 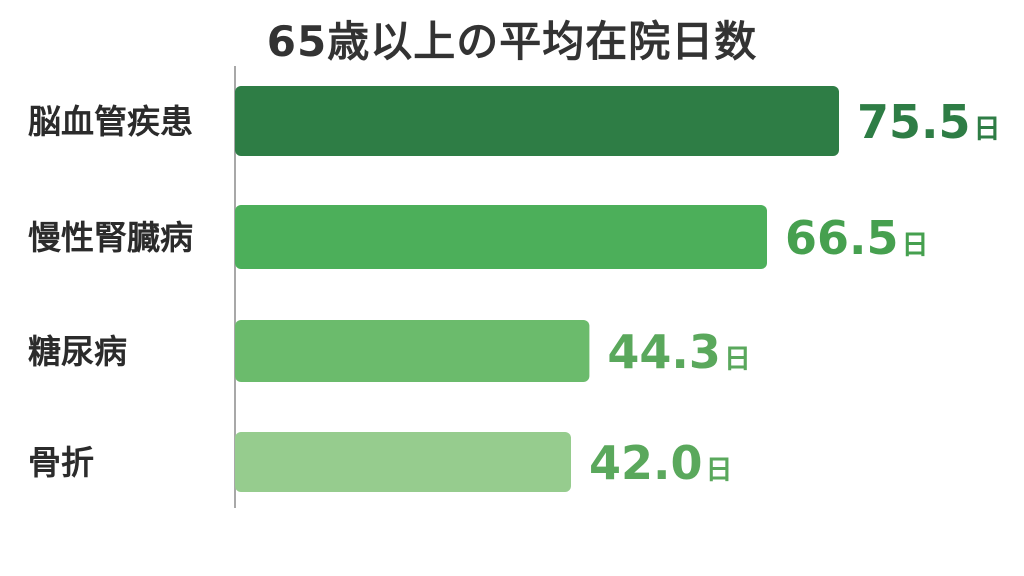 I want to click on value-unit-1: 日, so click(x=915, y=245).